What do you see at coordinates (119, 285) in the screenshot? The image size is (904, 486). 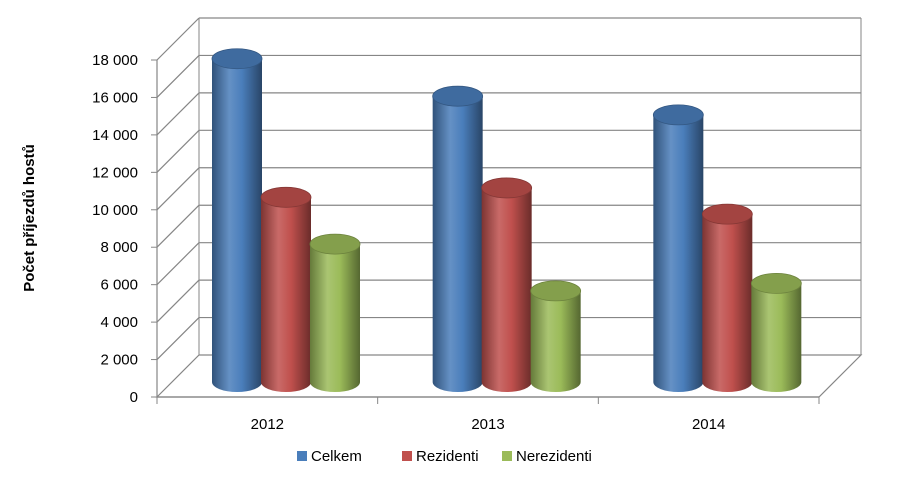 I see `y-tick-label: 6 000` at bounding box center [119, 285].